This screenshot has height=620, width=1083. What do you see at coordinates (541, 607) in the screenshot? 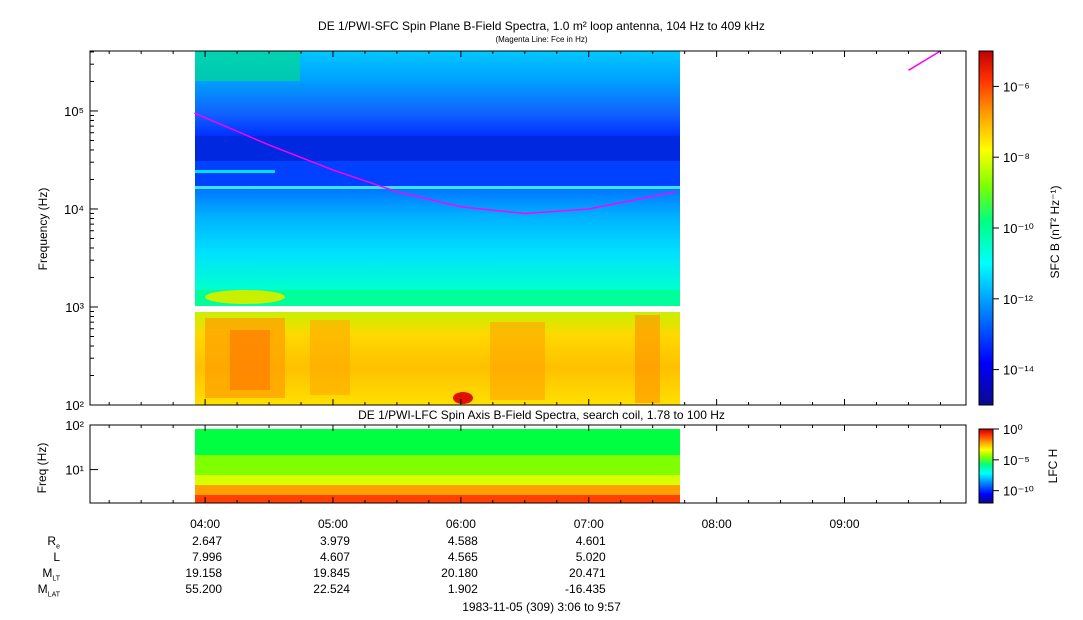
I see `footer-time-range: 1983-11-05 (309) 3:06 to 9:57` at bounding box center [541, 607].